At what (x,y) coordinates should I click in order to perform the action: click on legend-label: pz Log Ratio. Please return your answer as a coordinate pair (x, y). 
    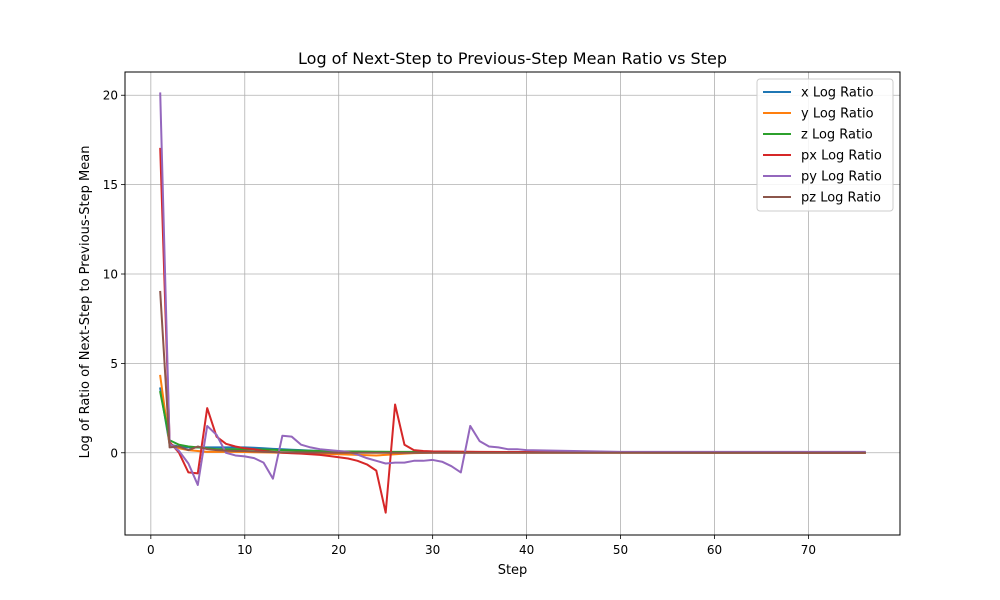
    Looking at the image, I should click on (841, 198).